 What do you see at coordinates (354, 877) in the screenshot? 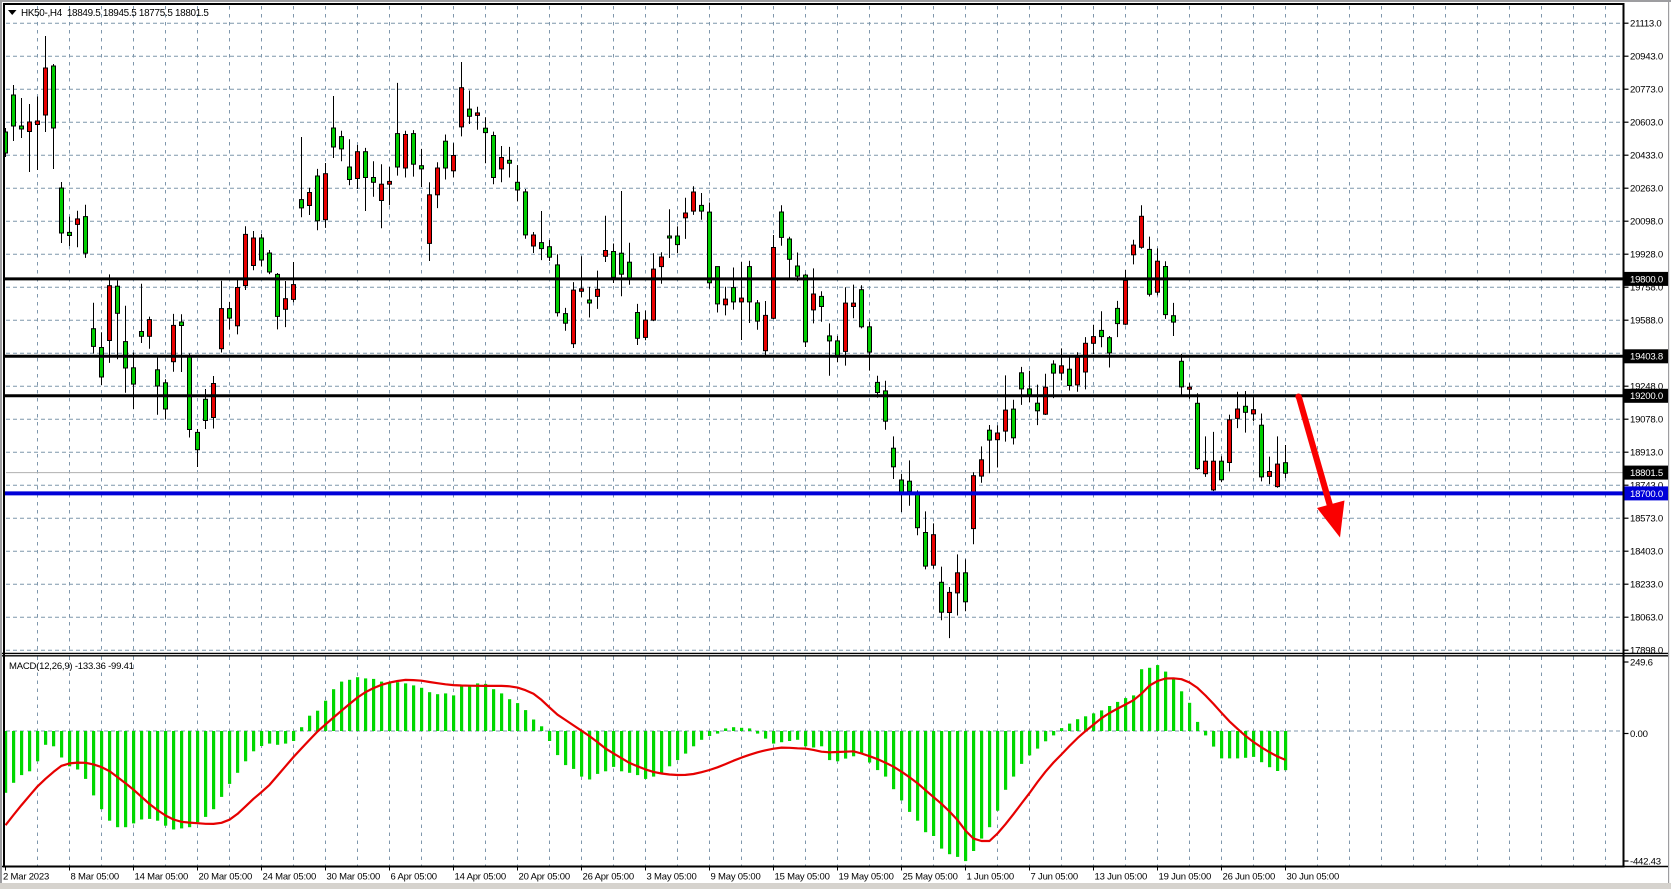
I see `svg-text: 30 Mar 05:00` at bounding box center [354, 877].